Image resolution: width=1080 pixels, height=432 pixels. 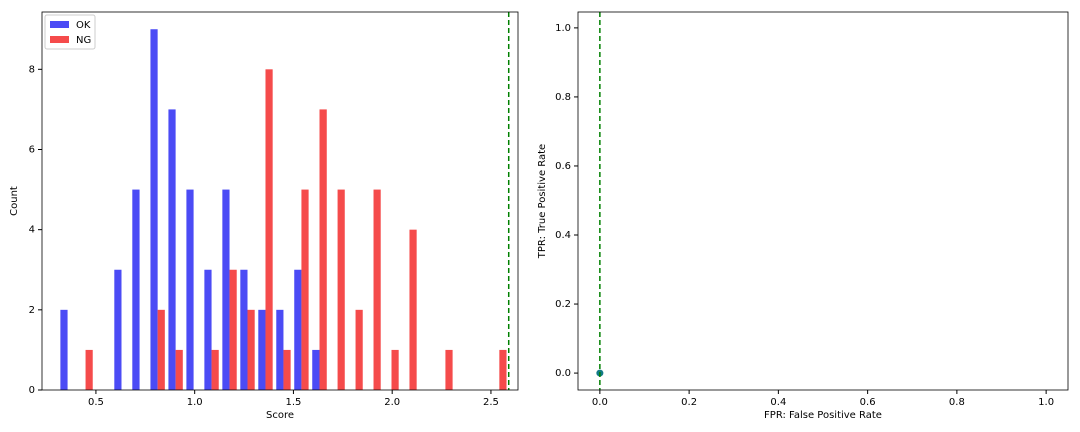 I want to click on y-axis-label: Count, so click(x=14, y=201).